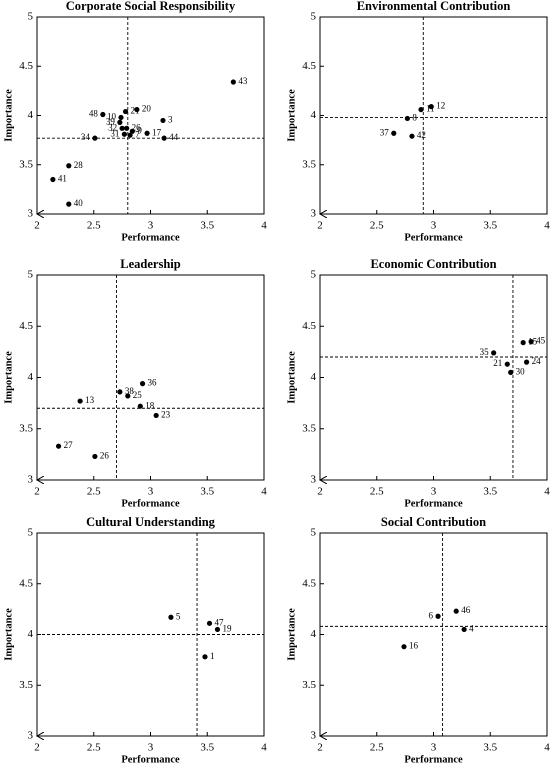 This screenshot has height=764, width=551. What do you see at coordinates (130, 391) in the screenshot?
I see `point-label: 38` at bounding box center [130, 391].